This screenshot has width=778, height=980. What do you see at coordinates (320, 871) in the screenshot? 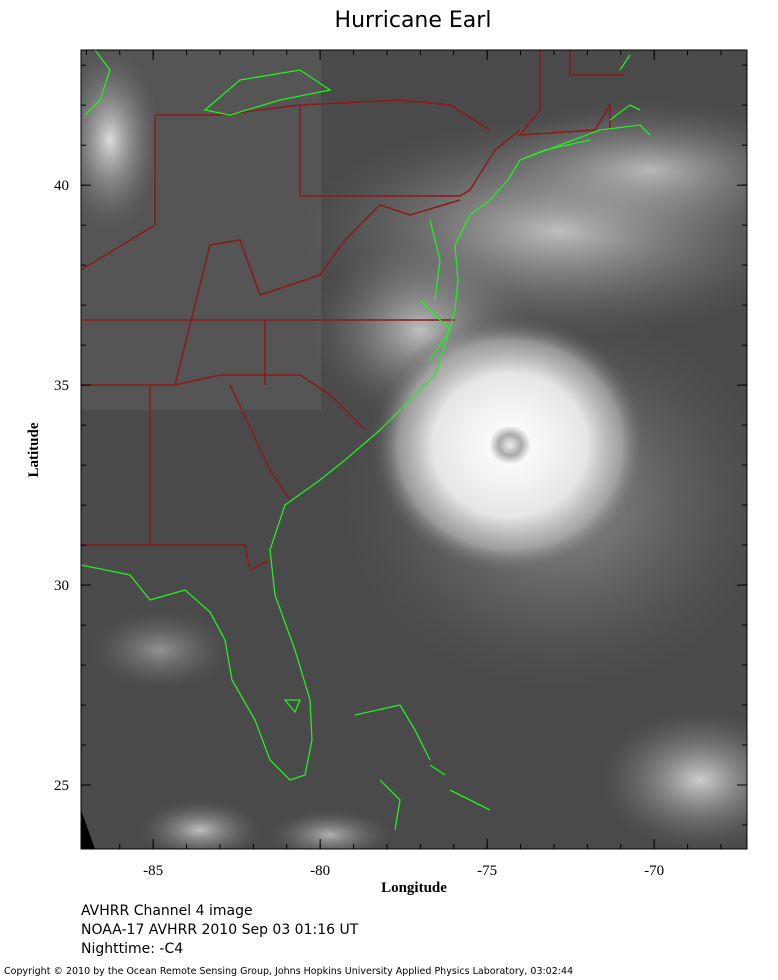
I see `x-tick-label: -80` at bounding box center [320, 871].